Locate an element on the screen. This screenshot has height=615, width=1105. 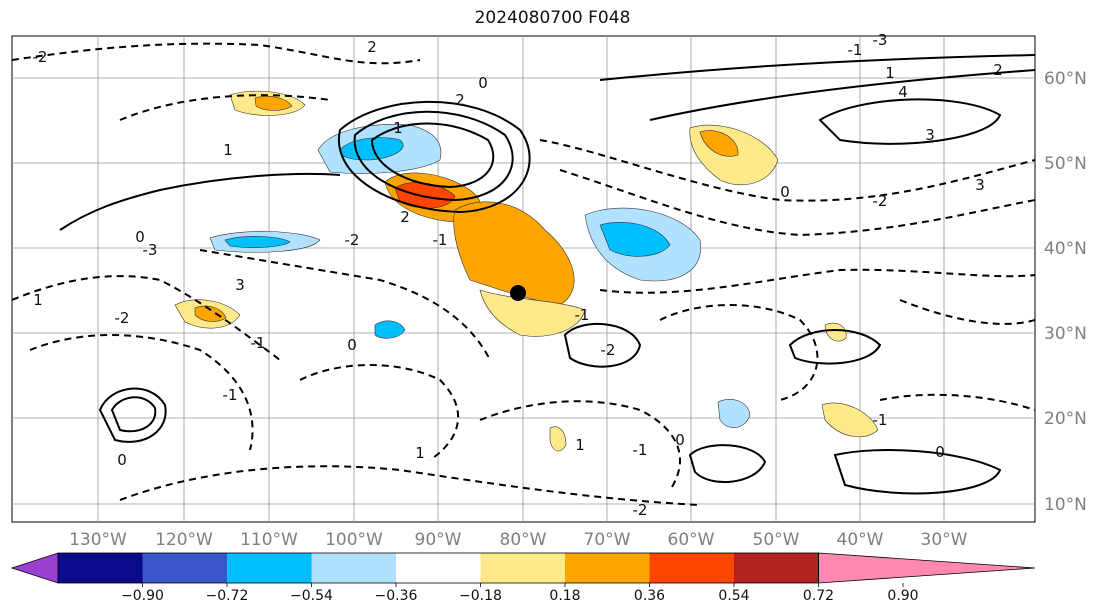
latitude-labels: 60°N 50°N 40°N 30°N 20°N 10°N is located at coordinates (1065, 292).